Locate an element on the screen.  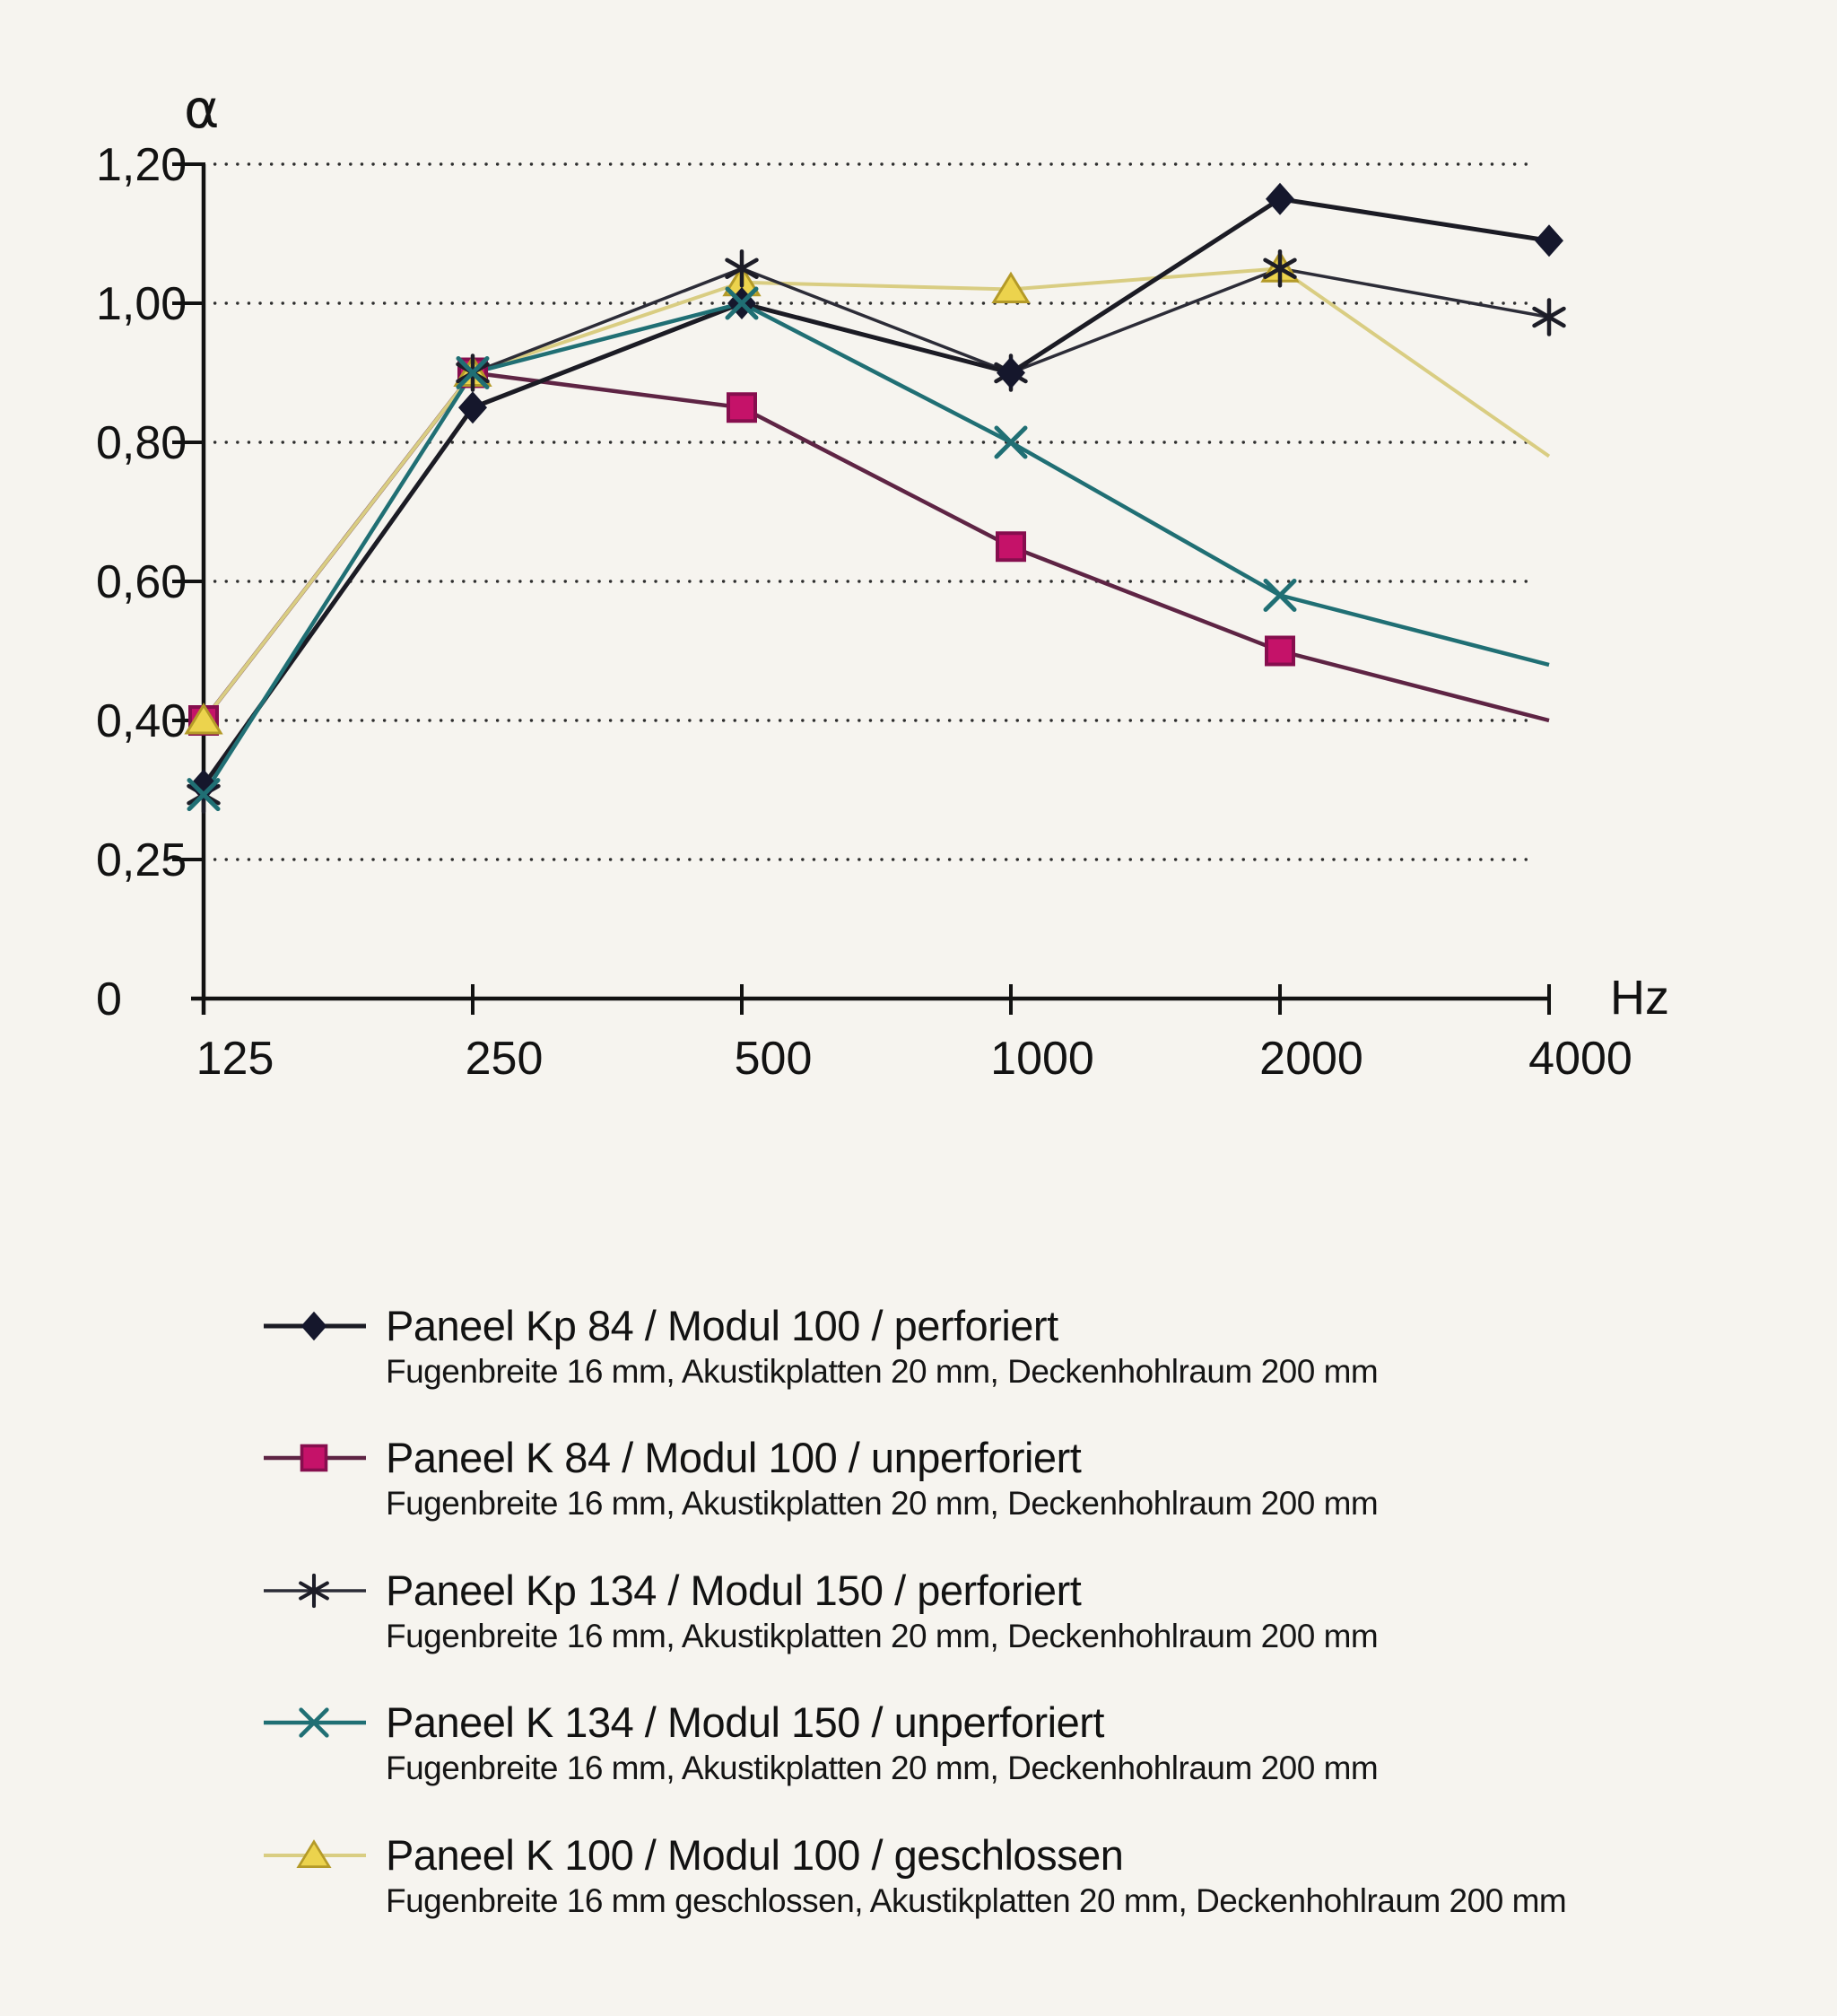
legend-swatch-k100 is located at coordinates (315, 1853).